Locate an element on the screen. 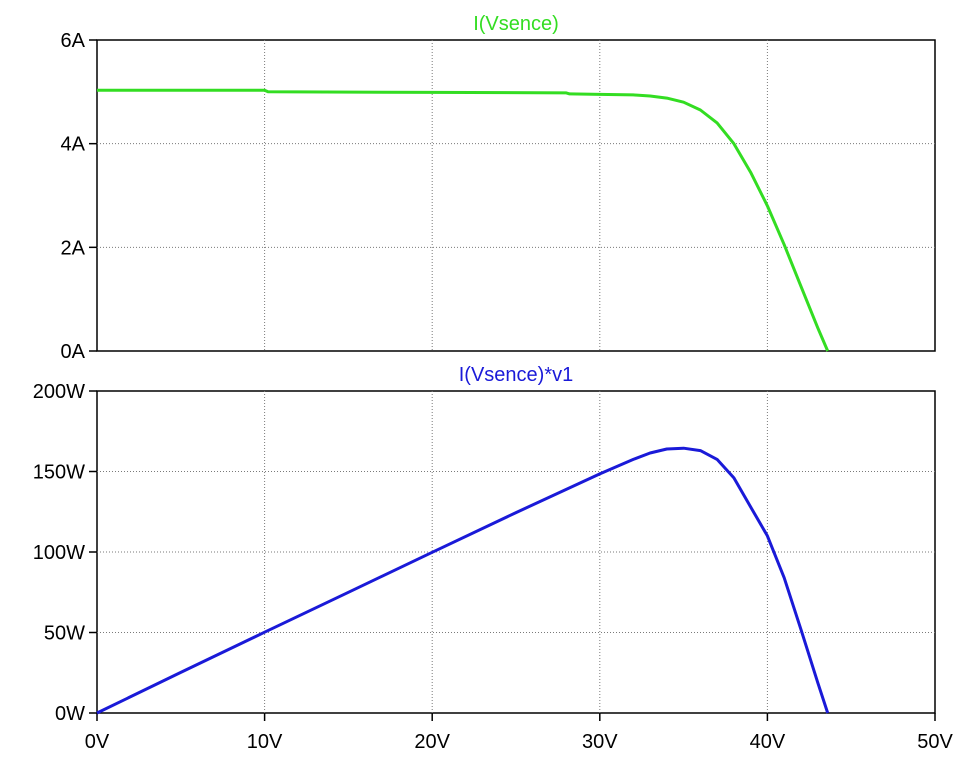 This screenshot has height=762, width=957. y-tick-label: 0A is located at coordinates (73, 352).